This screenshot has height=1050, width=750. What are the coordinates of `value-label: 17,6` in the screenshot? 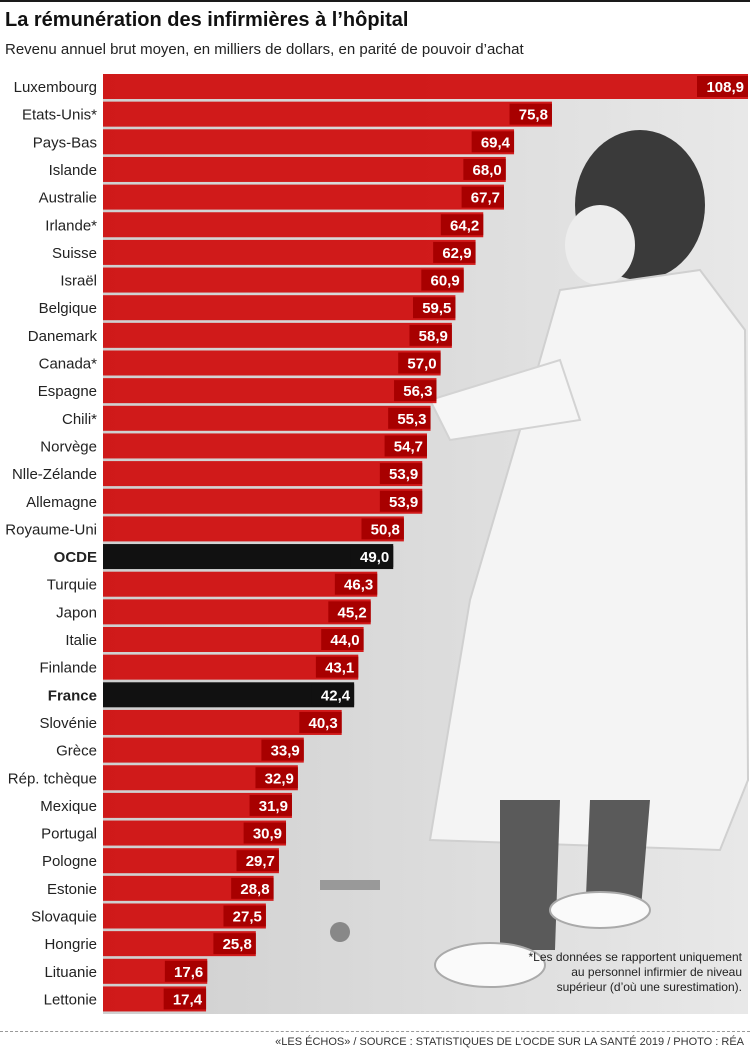 It's located at (188, 972).